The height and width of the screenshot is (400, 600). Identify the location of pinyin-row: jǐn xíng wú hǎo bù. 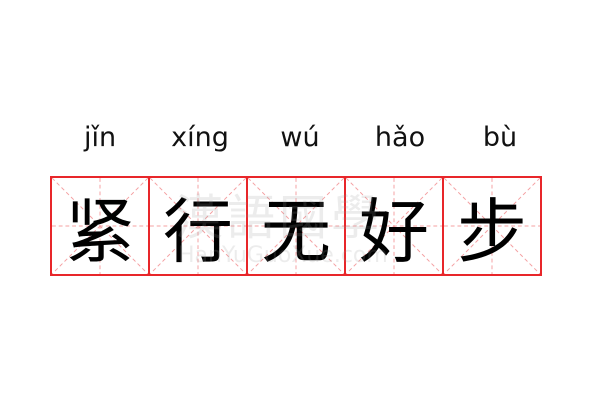
(300, 138).